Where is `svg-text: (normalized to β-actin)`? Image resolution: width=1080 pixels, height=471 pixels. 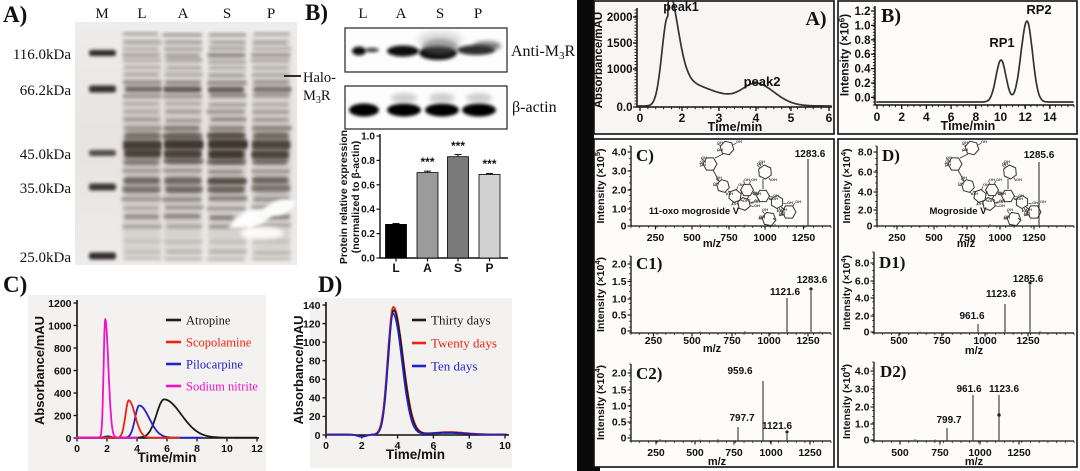
svg-text: (normalized to β-actin) is located at coordinates (356, 197).